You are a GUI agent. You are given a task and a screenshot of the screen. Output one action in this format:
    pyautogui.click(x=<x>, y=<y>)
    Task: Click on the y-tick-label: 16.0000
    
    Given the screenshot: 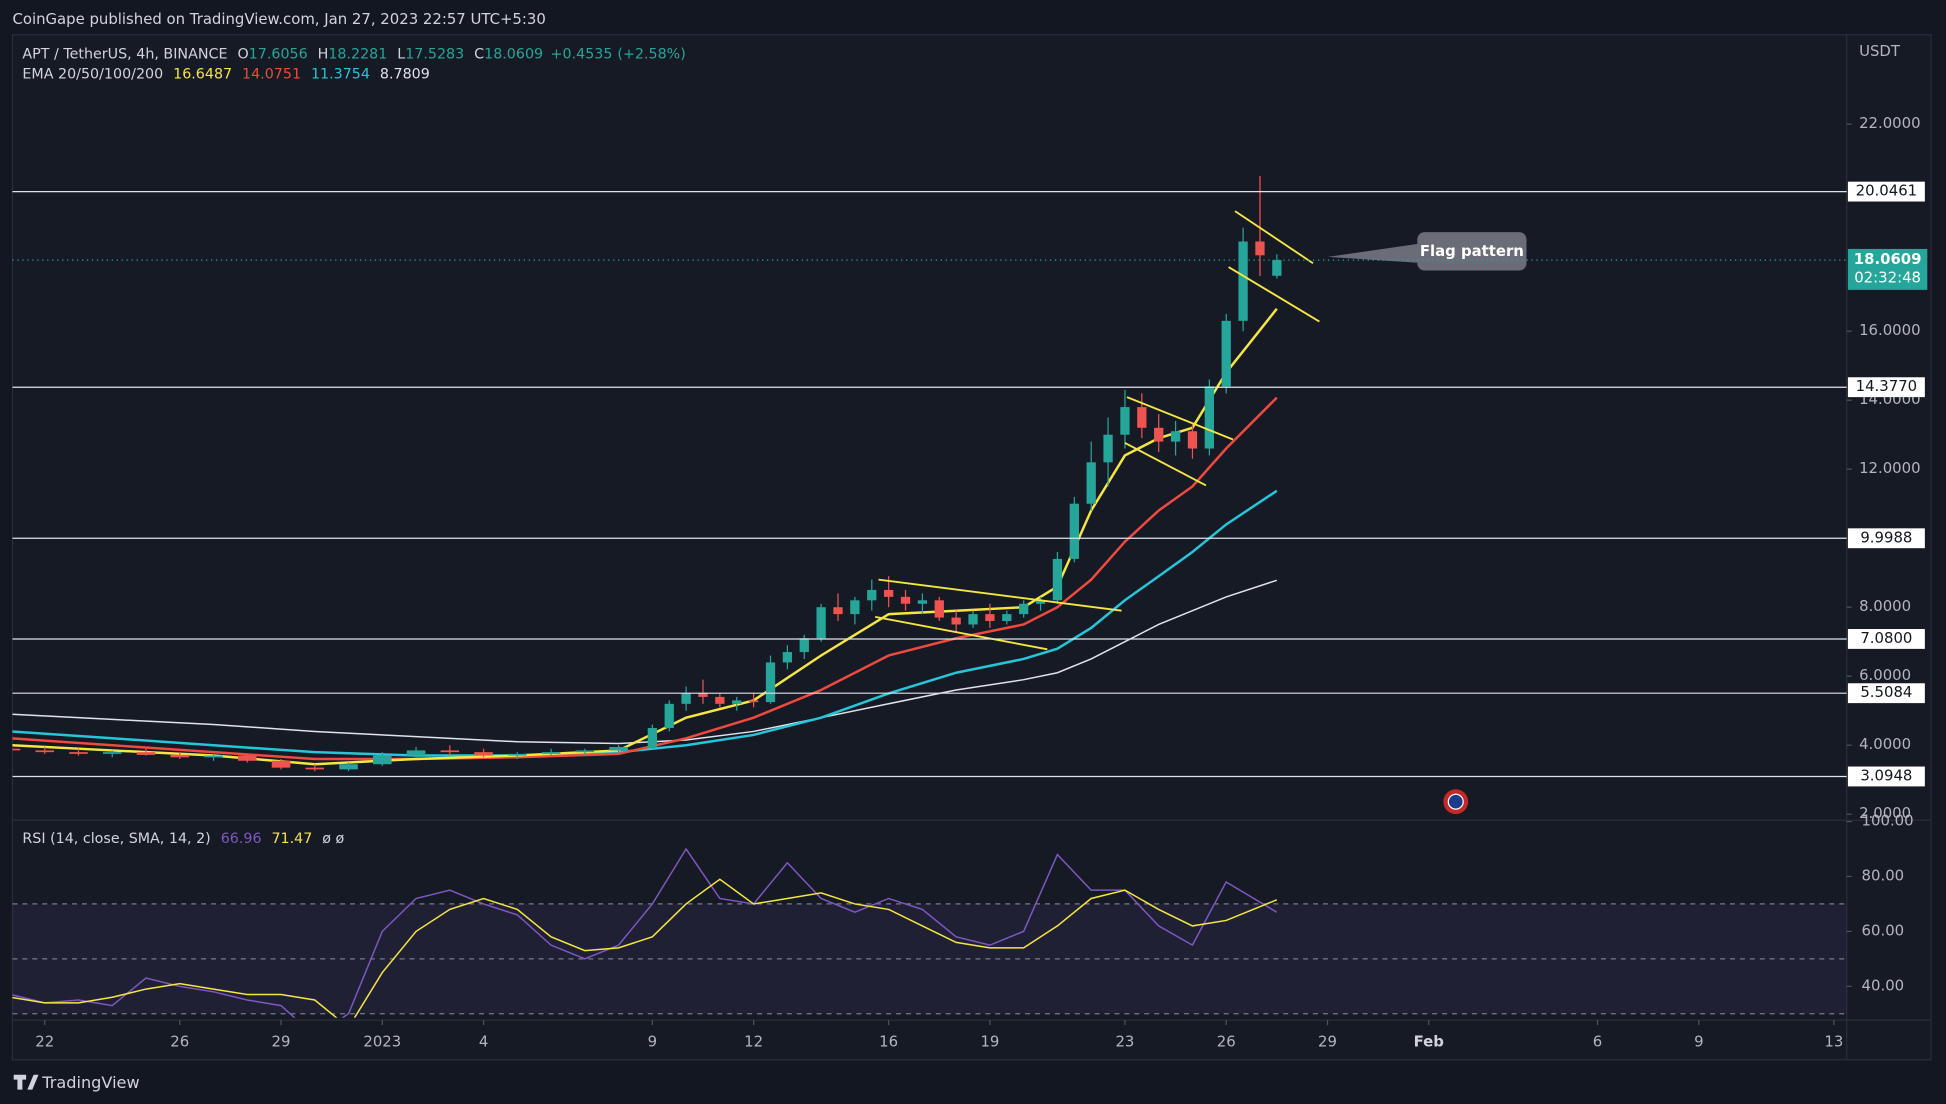 What is the action you would take?
    pyautogui.click(x=1890, y=330)
    